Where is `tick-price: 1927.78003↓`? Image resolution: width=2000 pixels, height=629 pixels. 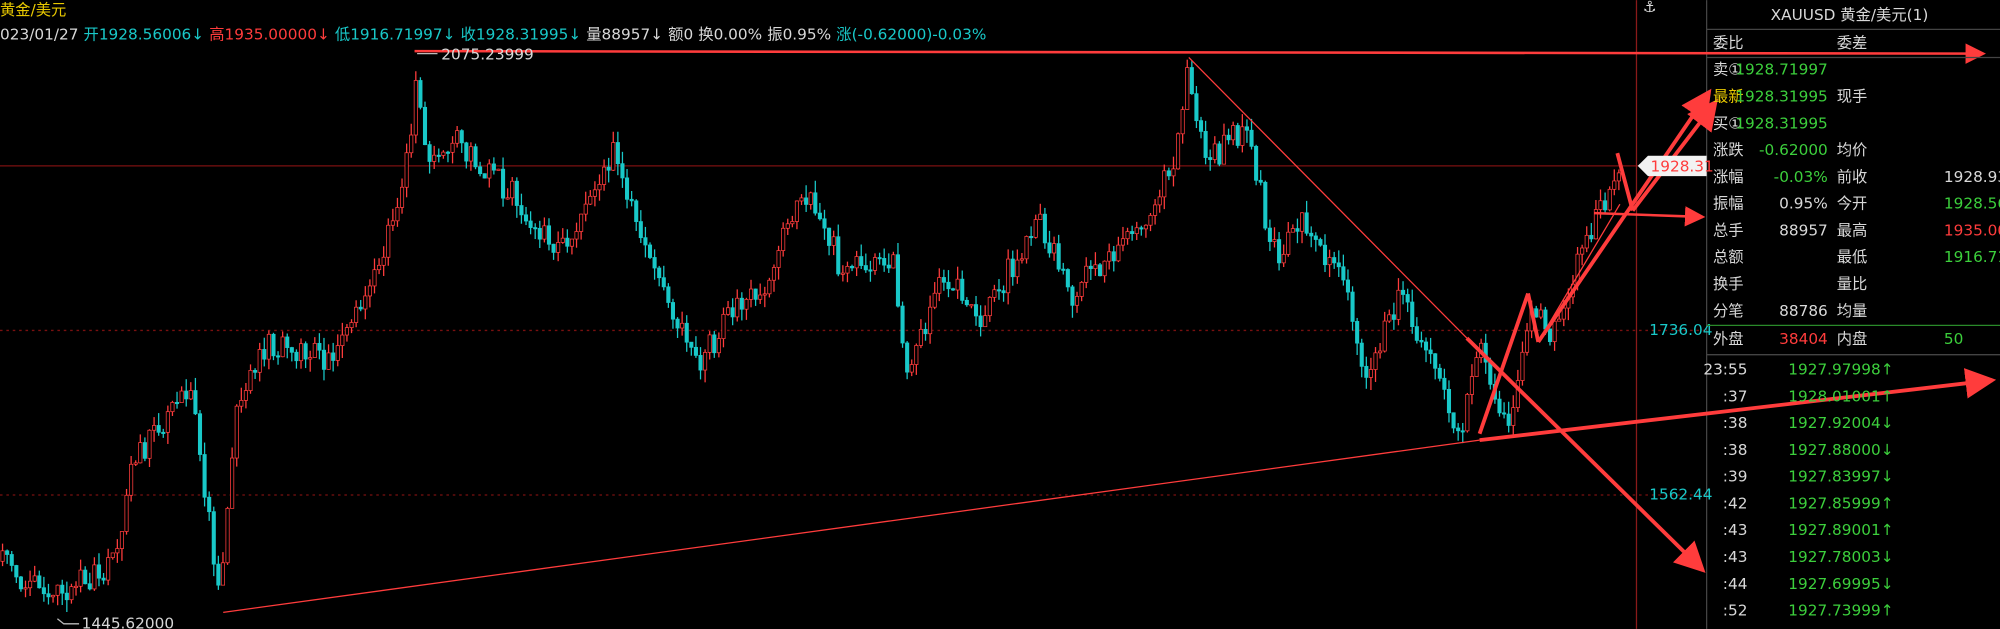
tick-price: 1927.78003↓ is located at coordinates (1840, 557).